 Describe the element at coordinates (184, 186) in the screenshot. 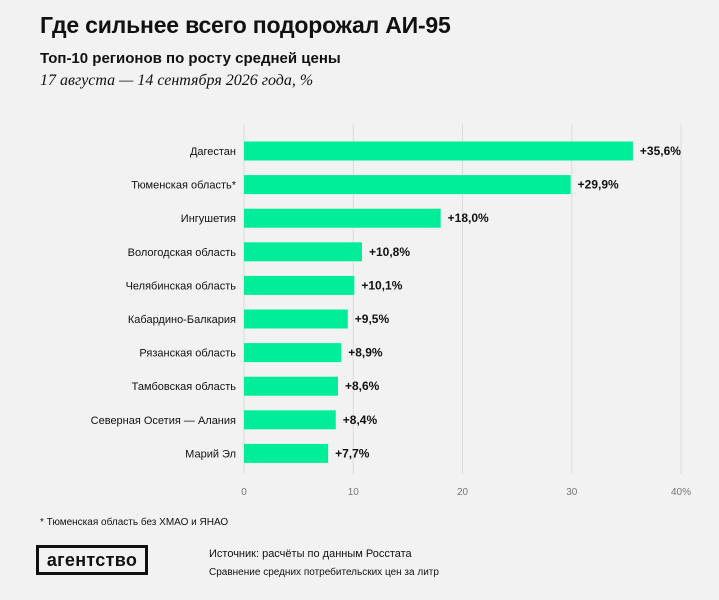

I see `category-label: Тюменская область*` at that location.